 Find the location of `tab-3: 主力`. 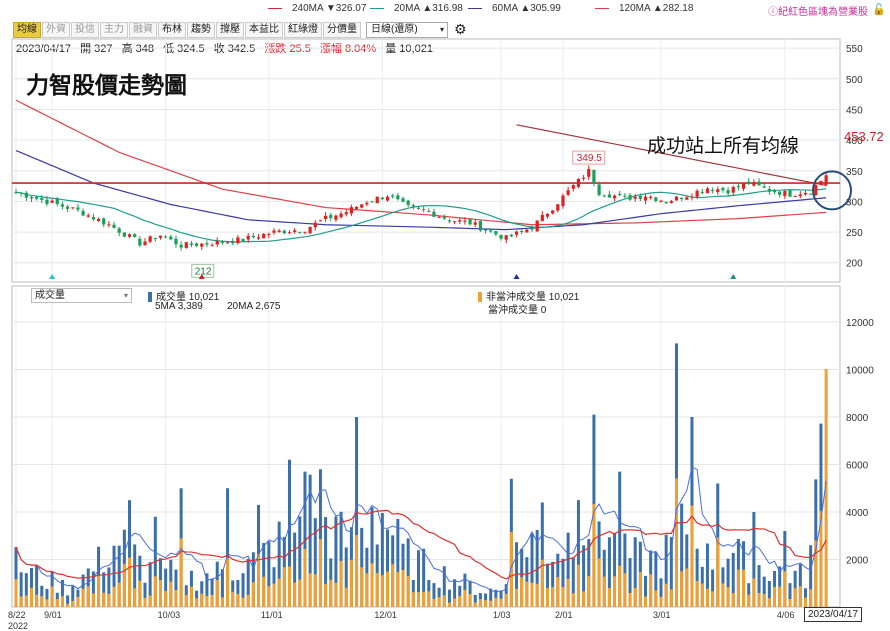

tab-3: 主力 is located at coordinates (114, 30).